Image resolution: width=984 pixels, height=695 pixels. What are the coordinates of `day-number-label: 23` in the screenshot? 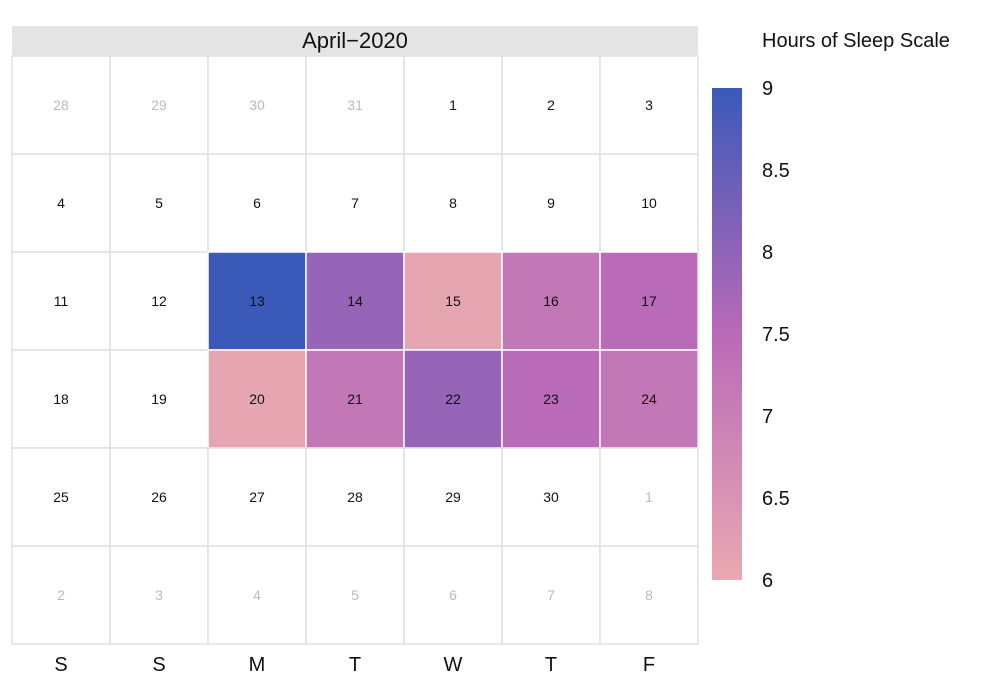 It's located at (551, 399).